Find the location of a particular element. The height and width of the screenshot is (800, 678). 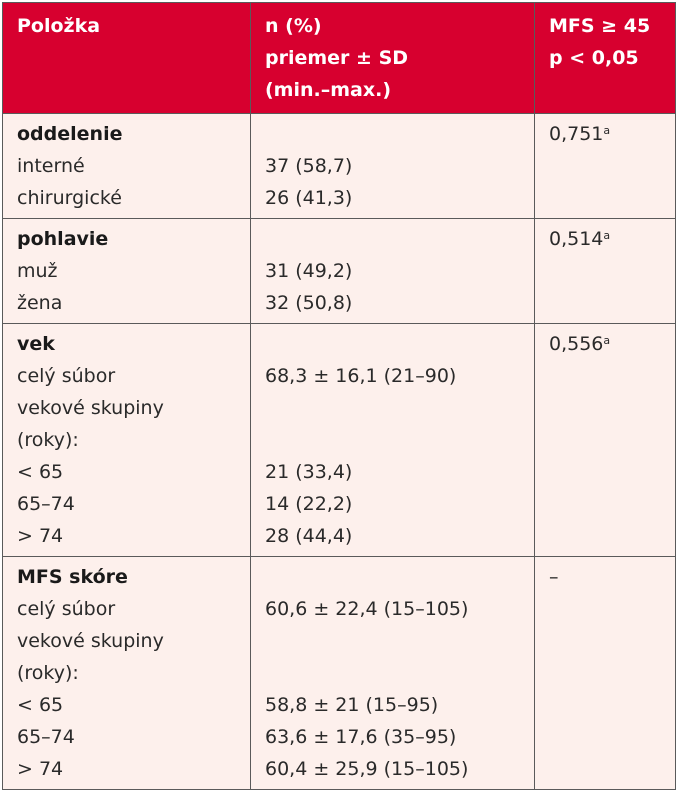

table-row: pohlavie muž žena 31 (49,2) 32 (50,8) 0,514a is located at coordinates (339, 271).